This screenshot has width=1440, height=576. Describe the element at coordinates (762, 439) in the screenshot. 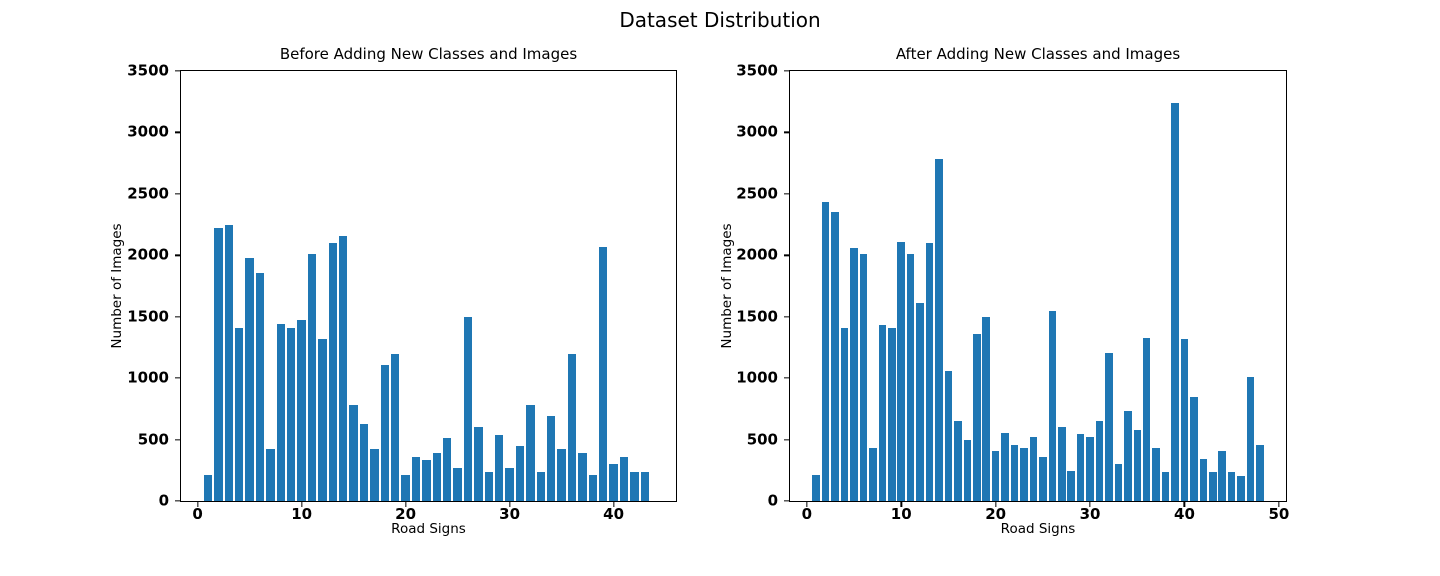

I see `y-tick-label: 500` at that location.